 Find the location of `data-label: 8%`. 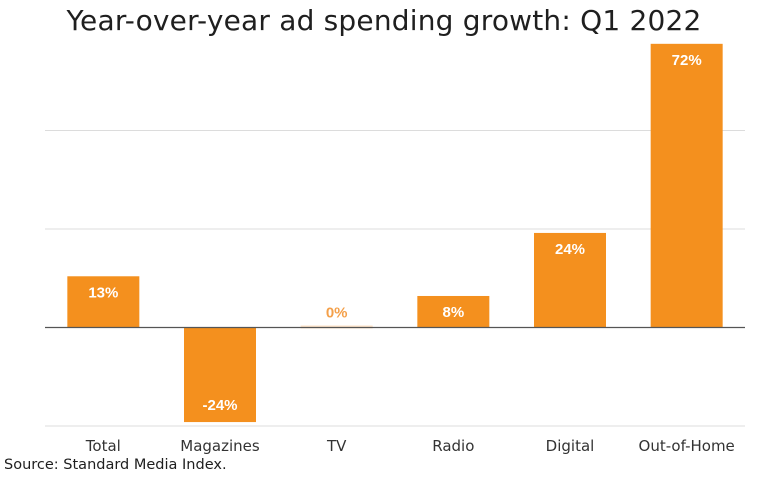

data-label: 8% is located at coordinates (453, 312).